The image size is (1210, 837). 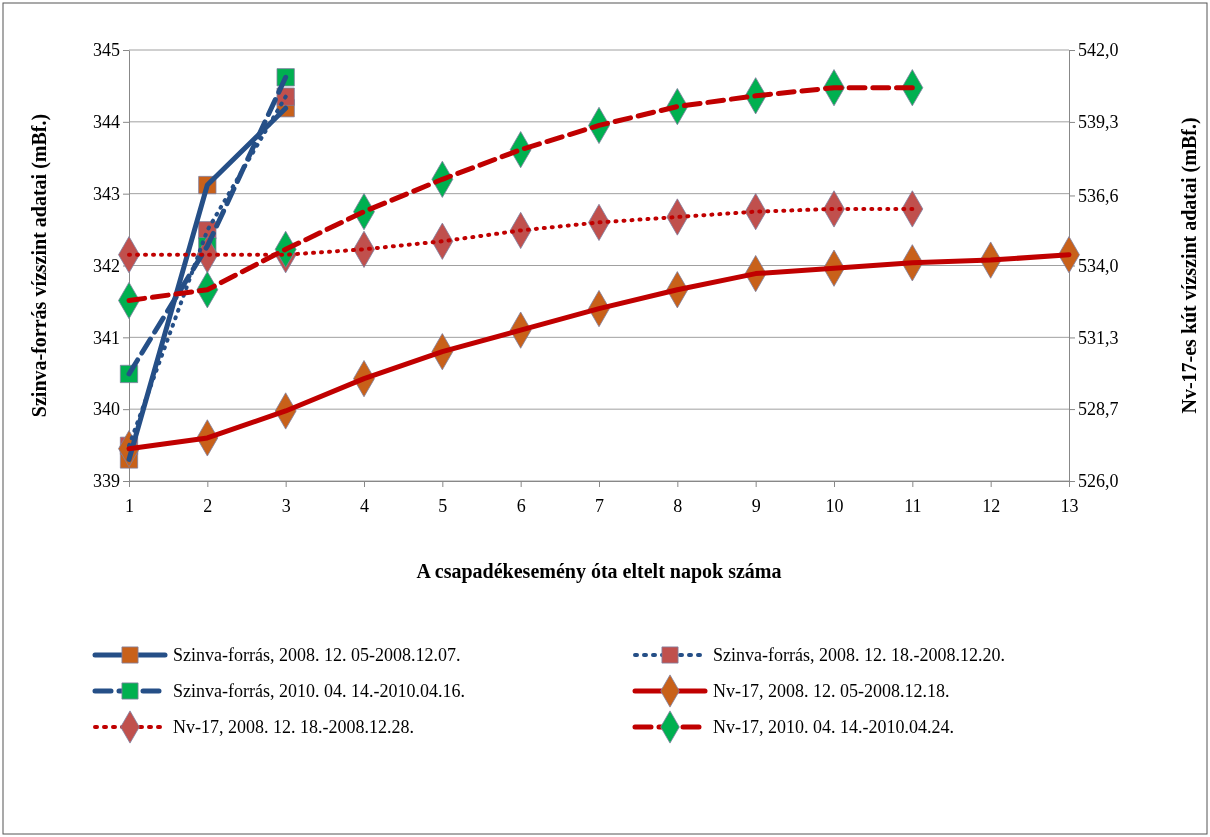 What do you see at coordinates (364, 505) in the screenshot?
I see `x-tick-label: 4` at bounding box center [364, 505].